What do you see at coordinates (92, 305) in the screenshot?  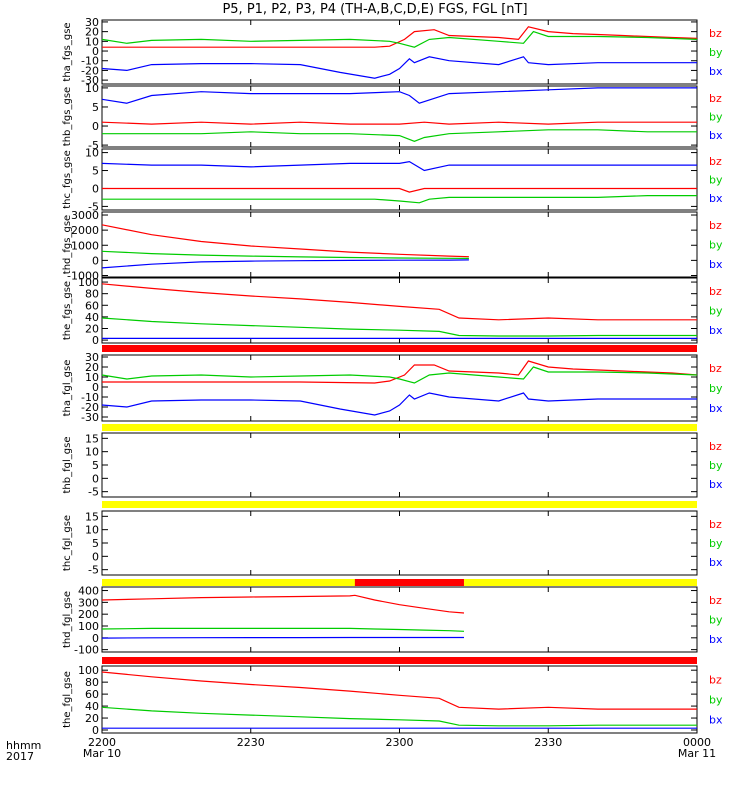 I see `y-tick-label: 60` at bounding box center [92, 305].